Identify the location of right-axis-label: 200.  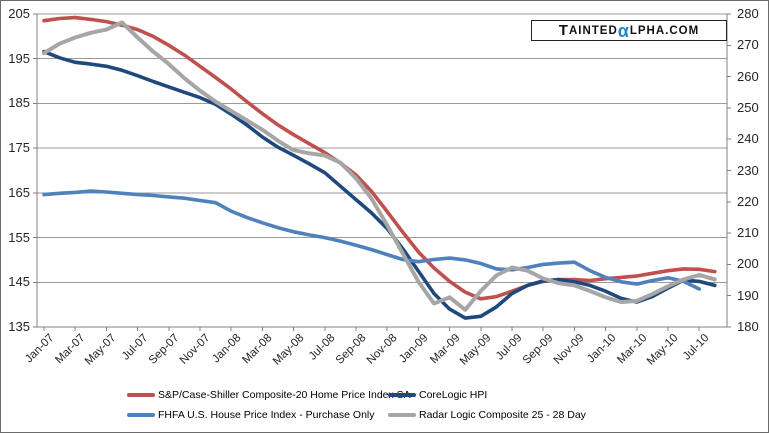
(748, 264).